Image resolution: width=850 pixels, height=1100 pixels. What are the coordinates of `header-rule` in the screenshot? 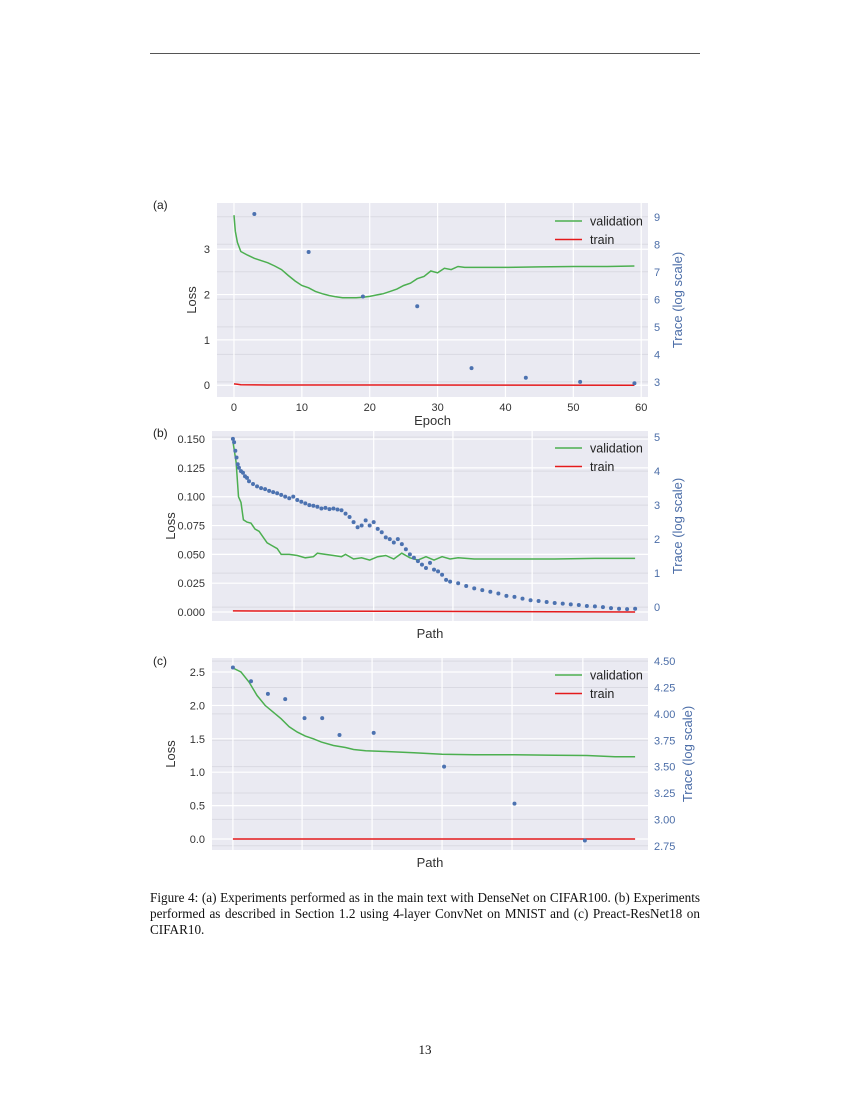 It's located at (425, 53).